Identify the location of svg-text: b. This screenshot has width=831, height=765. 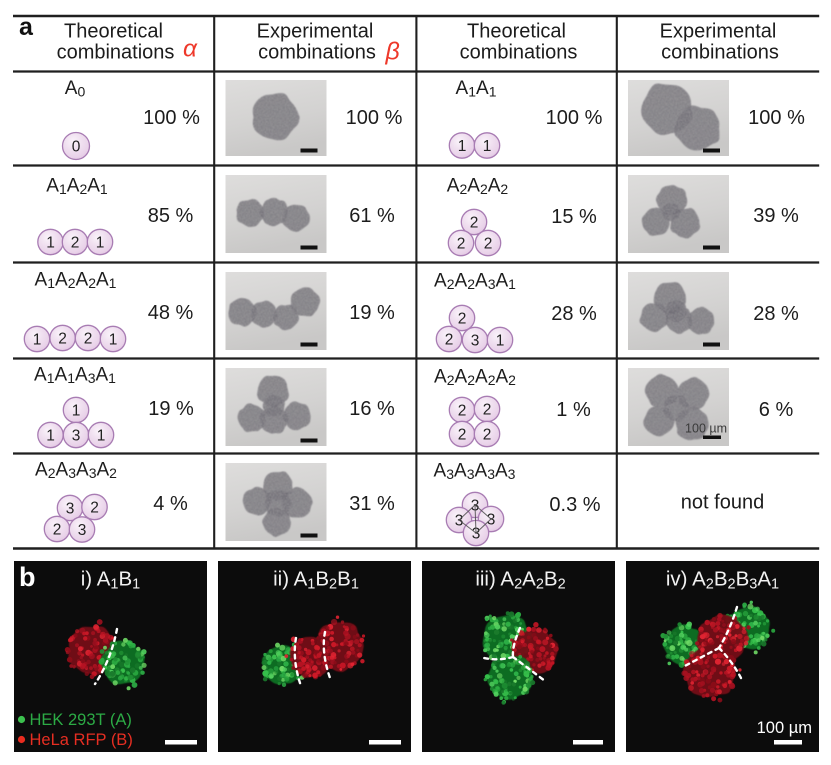
(27, 577).